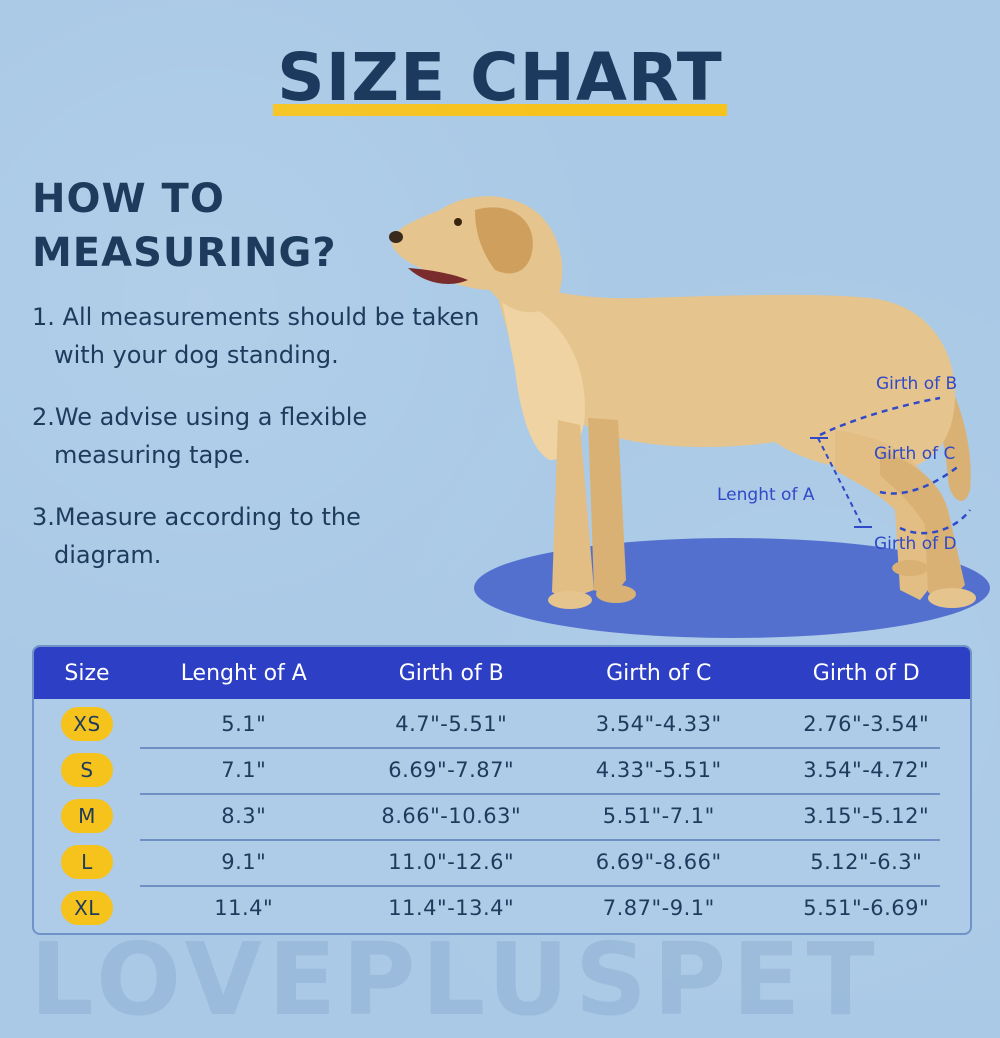  I want to click on cell-girth-b: 11.4"-13.4", so click(451, 908).